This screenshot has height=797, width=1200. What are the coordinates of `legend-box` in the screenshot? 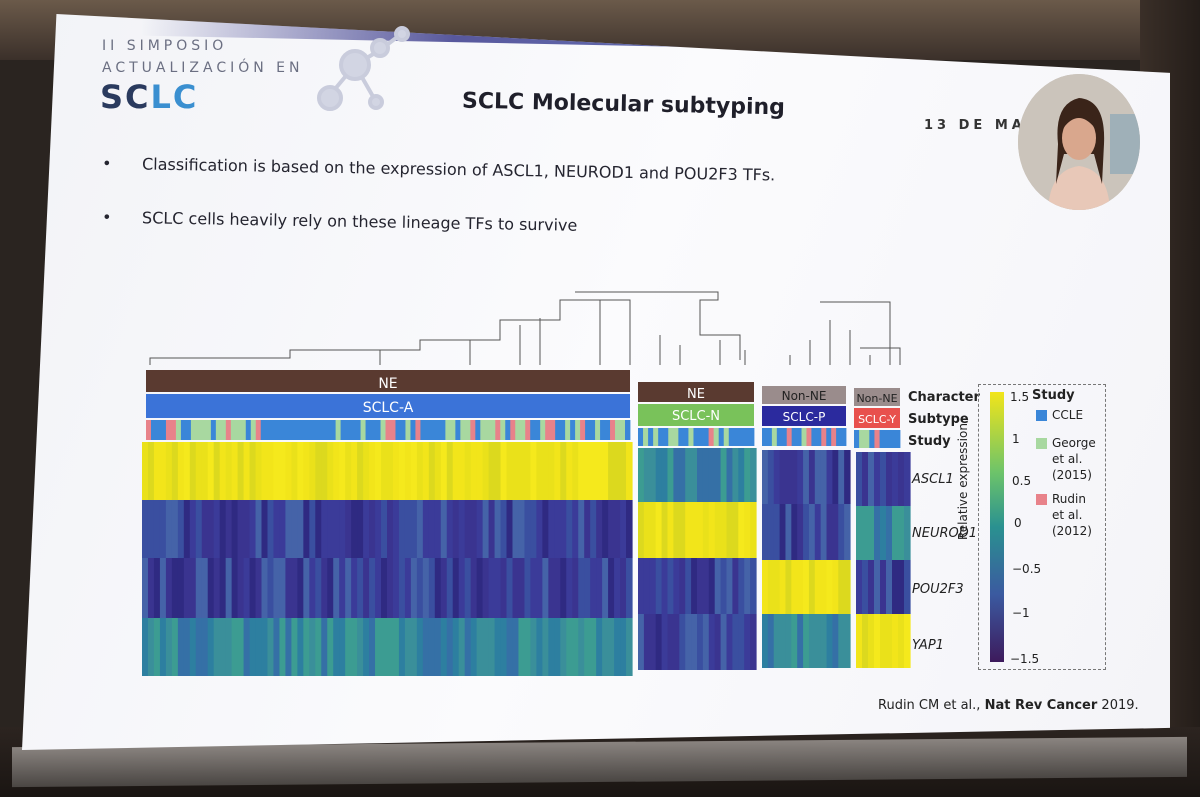 It's located at (1042, 527).